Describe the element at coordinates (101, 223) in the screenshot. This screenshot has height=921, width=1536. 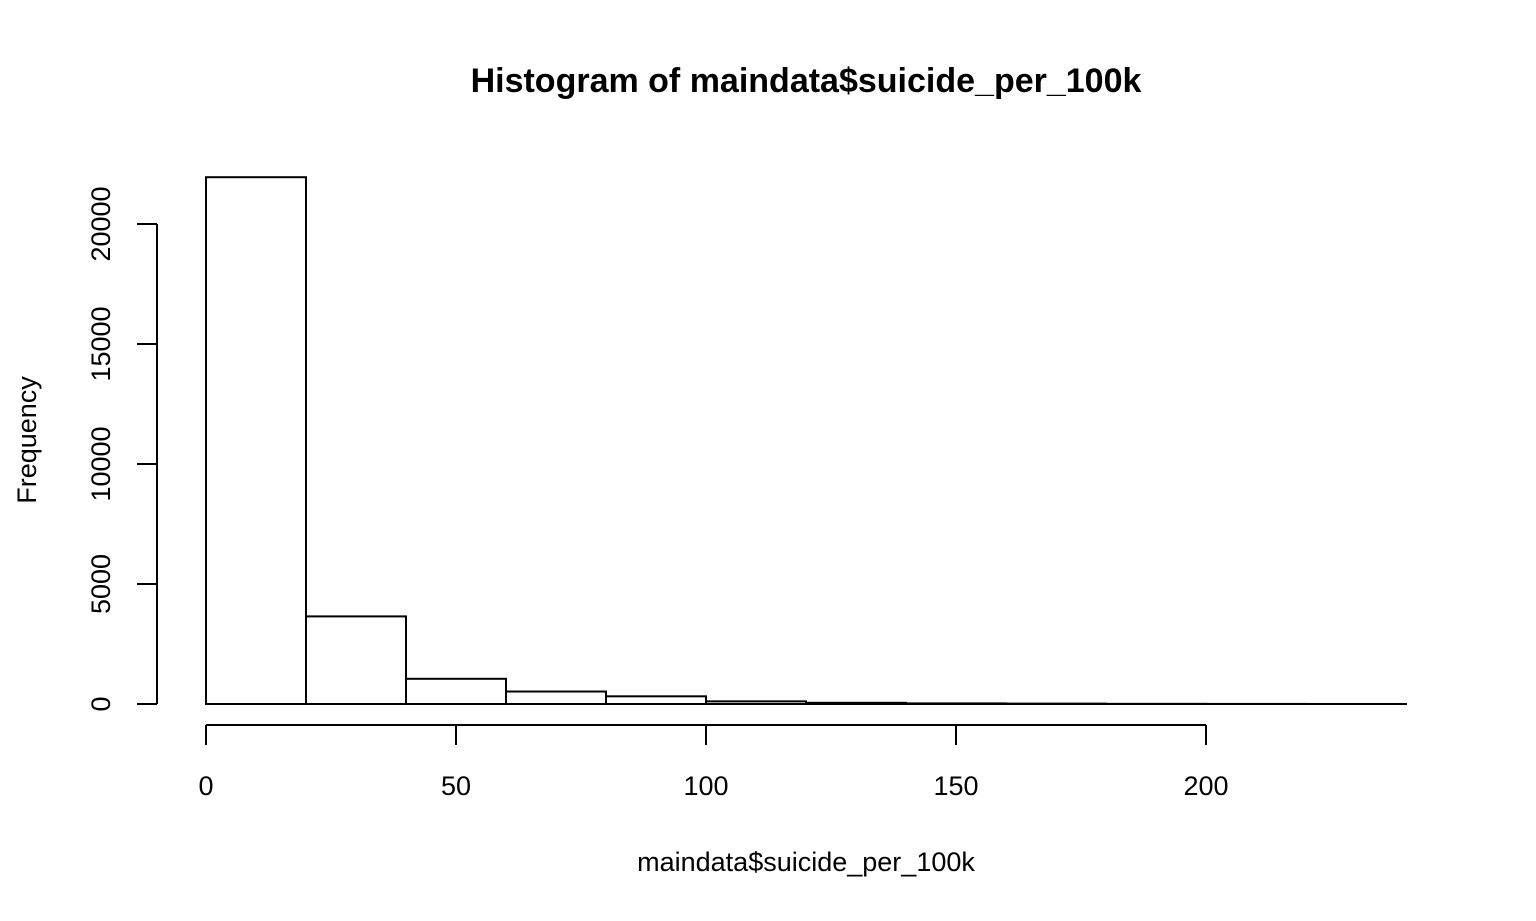
I see `y-tick-label-4: 20000` at that location.